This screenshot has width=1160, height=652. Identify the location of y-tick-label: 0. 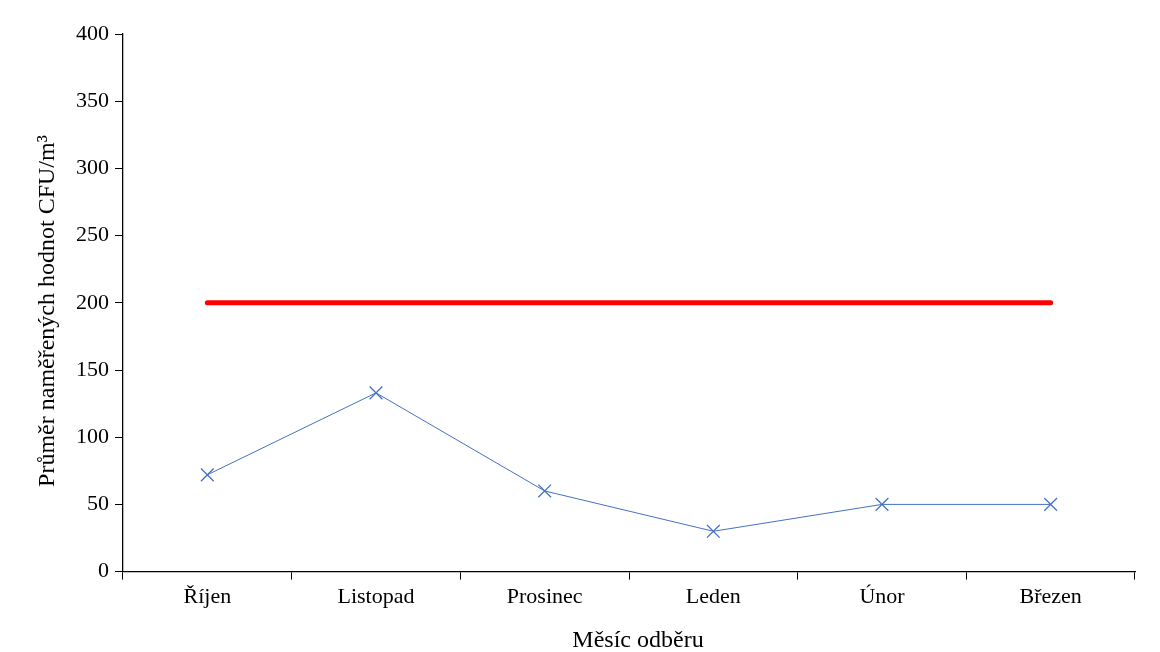
(103, 570).